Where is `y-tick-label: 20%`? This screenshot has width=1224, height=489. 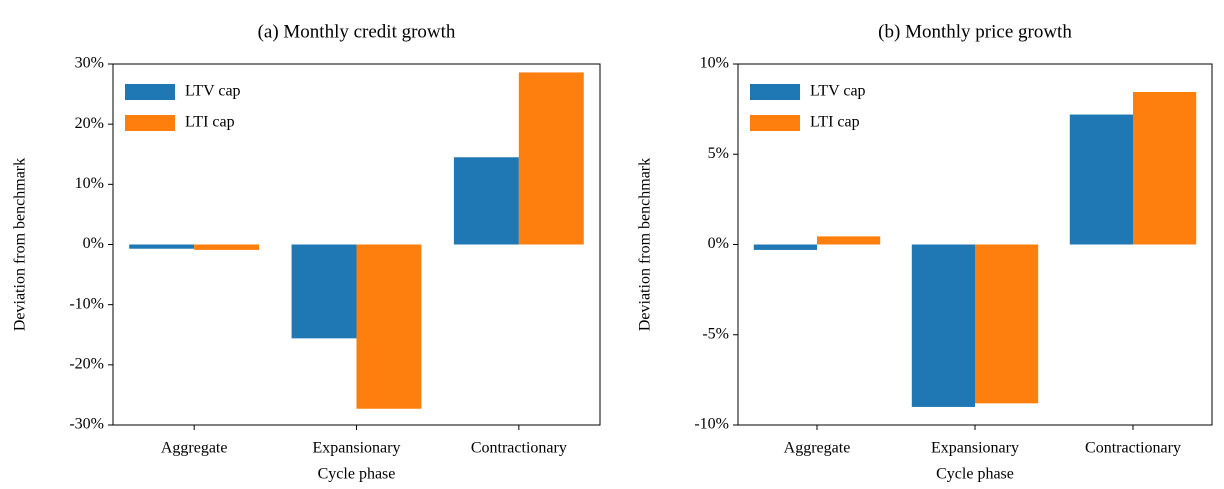
y-tick-label: 20% is located at coordinates (89, 123).